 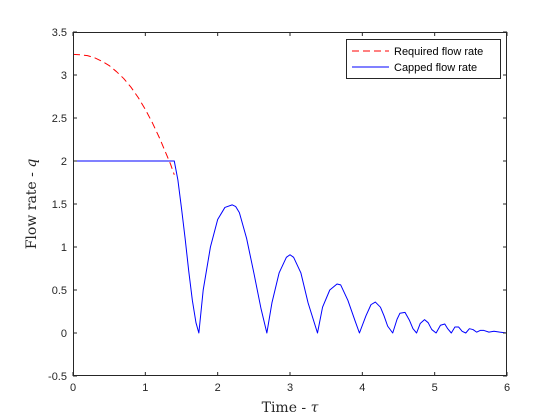 I want to click on x-axis-title: Time - τ, so click(x=290, y=408).